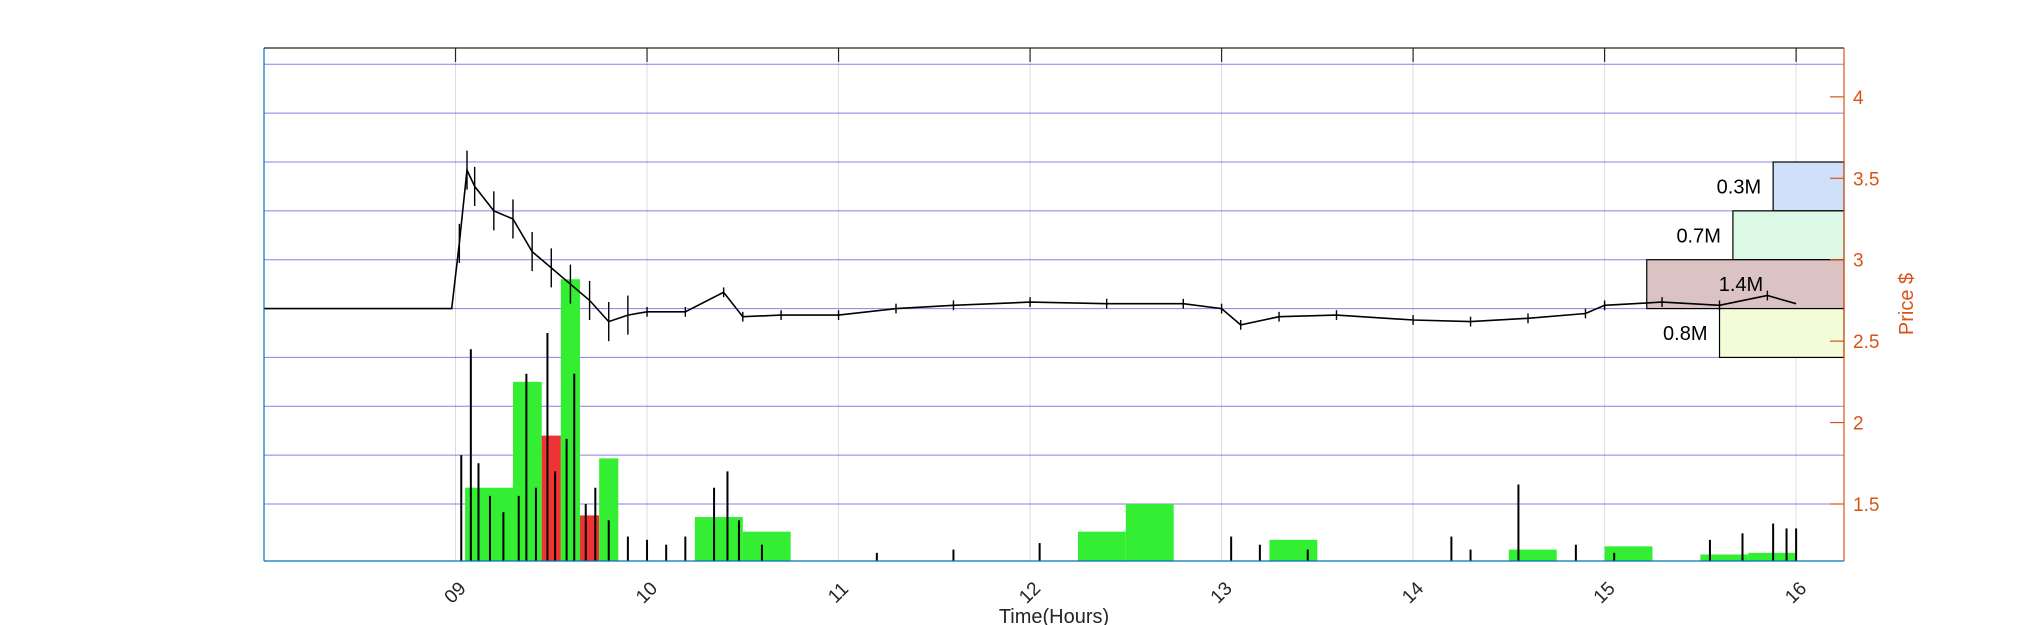 The width and height of the screenshot is (2031, 625). I want to click on y-tick-label: 2, so click(1858, 424).